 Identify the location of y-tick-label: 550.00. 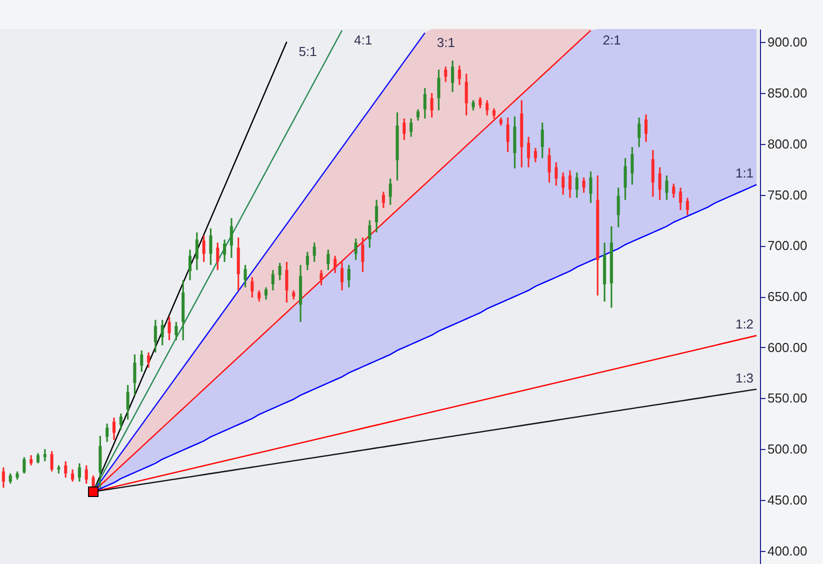
(788, 398).